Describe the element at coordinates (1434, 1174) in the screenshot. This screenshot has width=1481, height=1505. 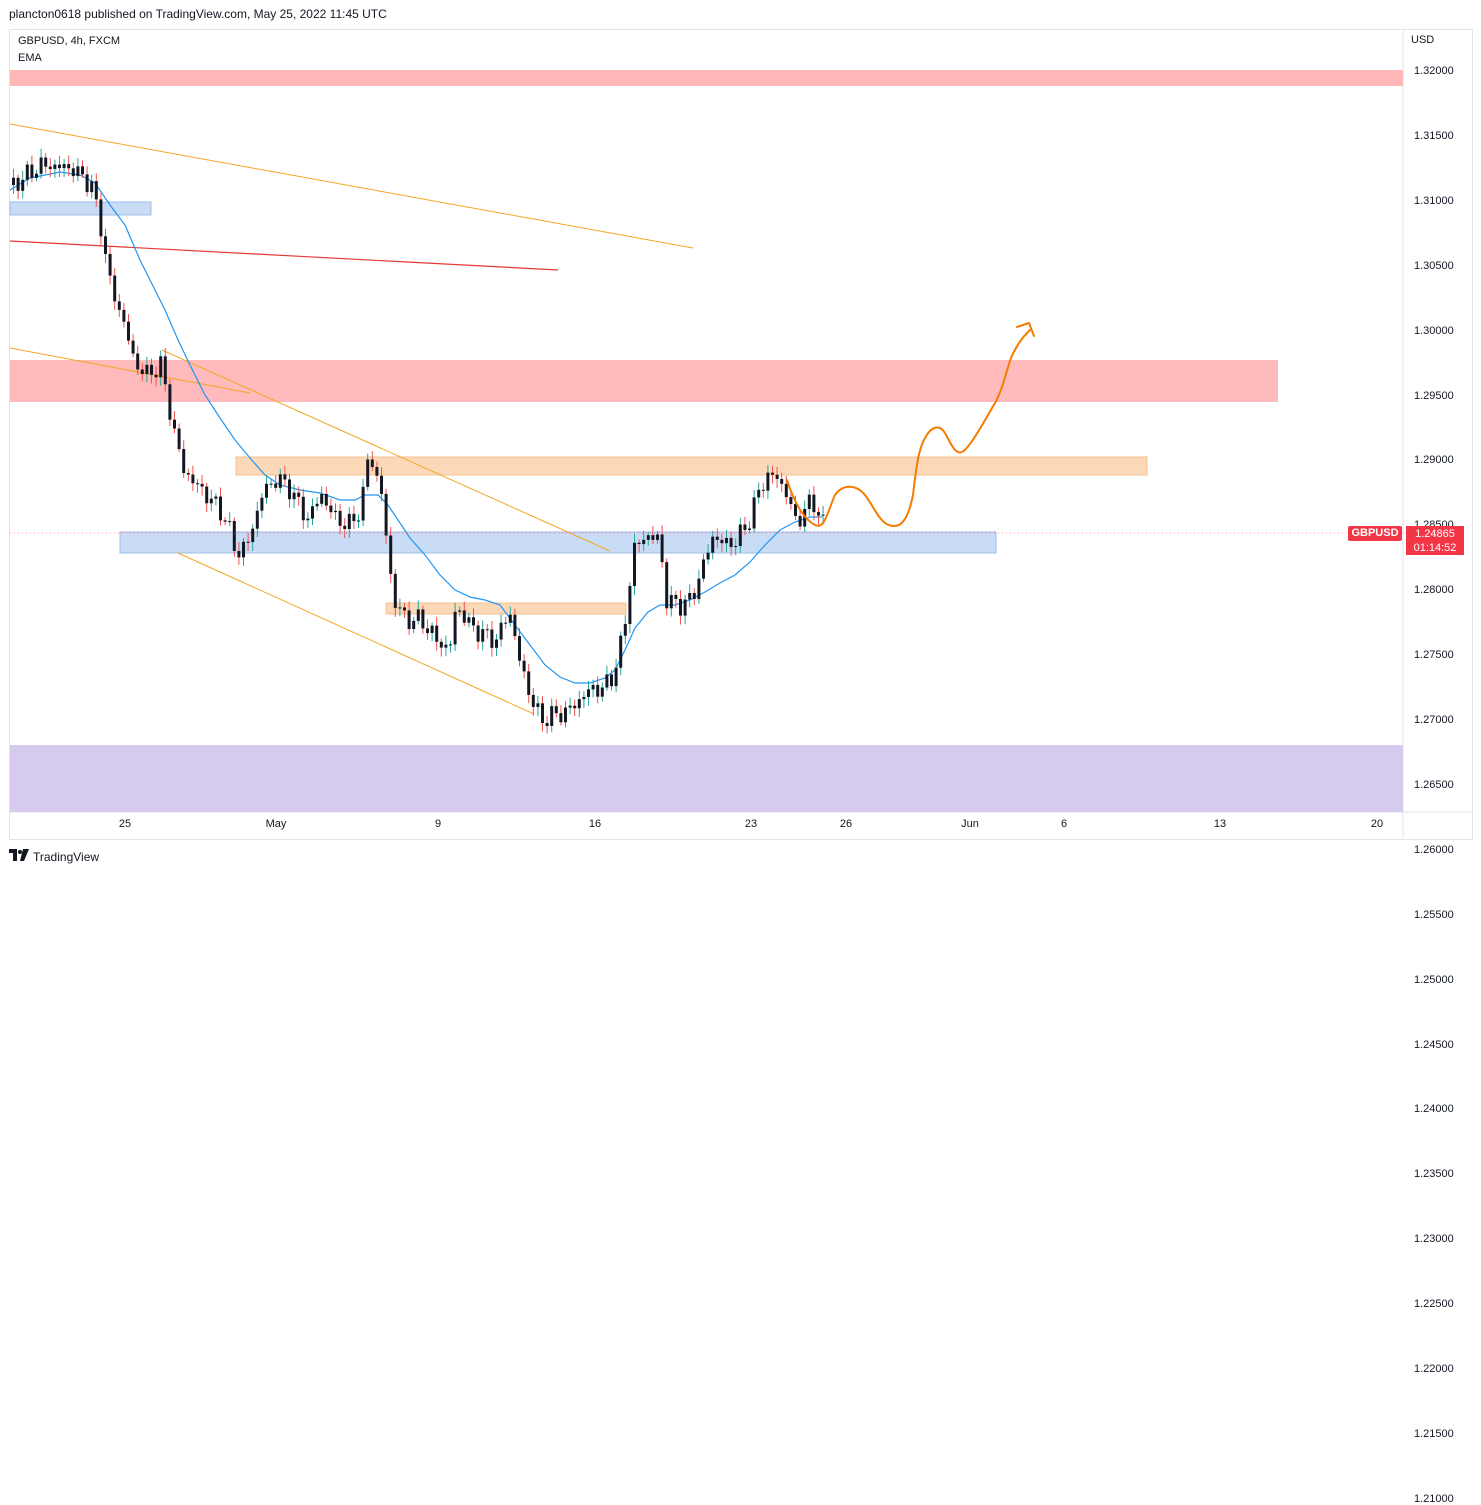
I see `price-tick: 1.23500` at that location.